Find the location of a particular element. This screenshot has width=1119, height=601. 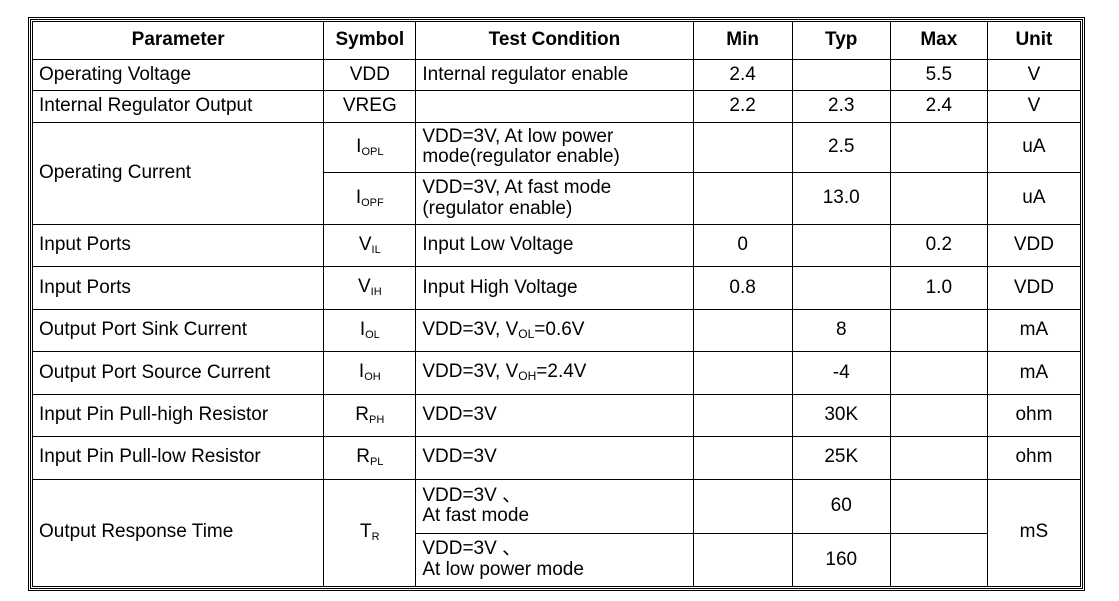

condition-cell: VDD=3V 、 At low power mode is located at coordinates (554, 560).